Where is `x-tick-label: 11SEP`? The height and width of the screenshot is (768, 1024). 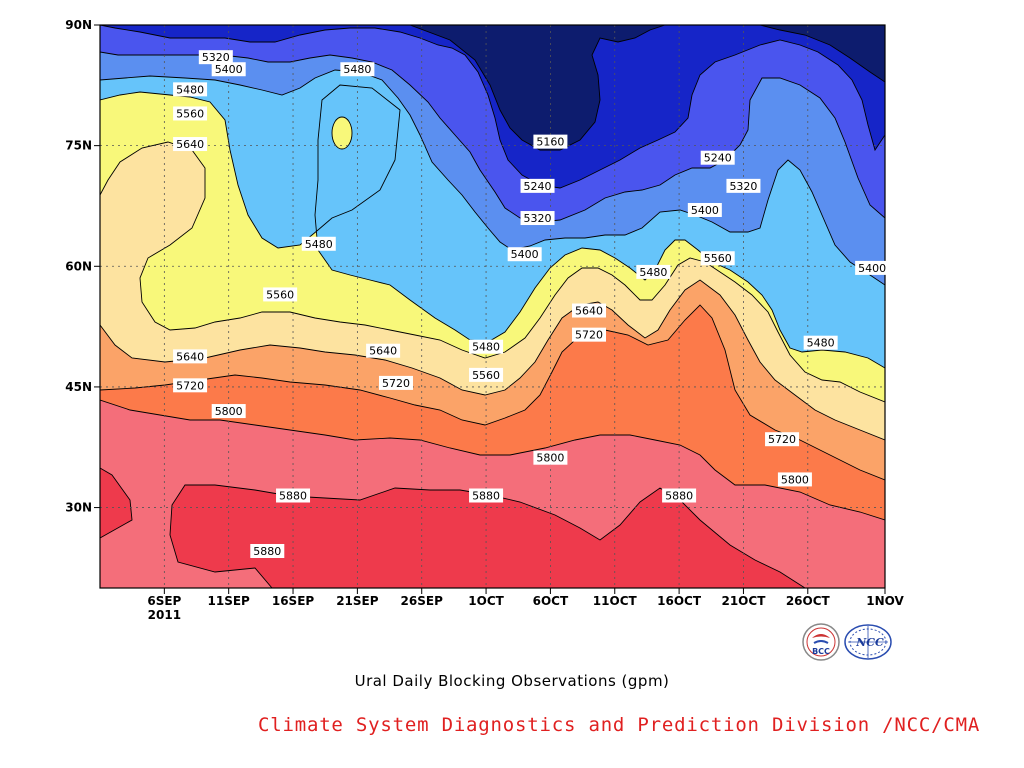
x-tick-label: 11SEP is located at coordinates (229, 601).